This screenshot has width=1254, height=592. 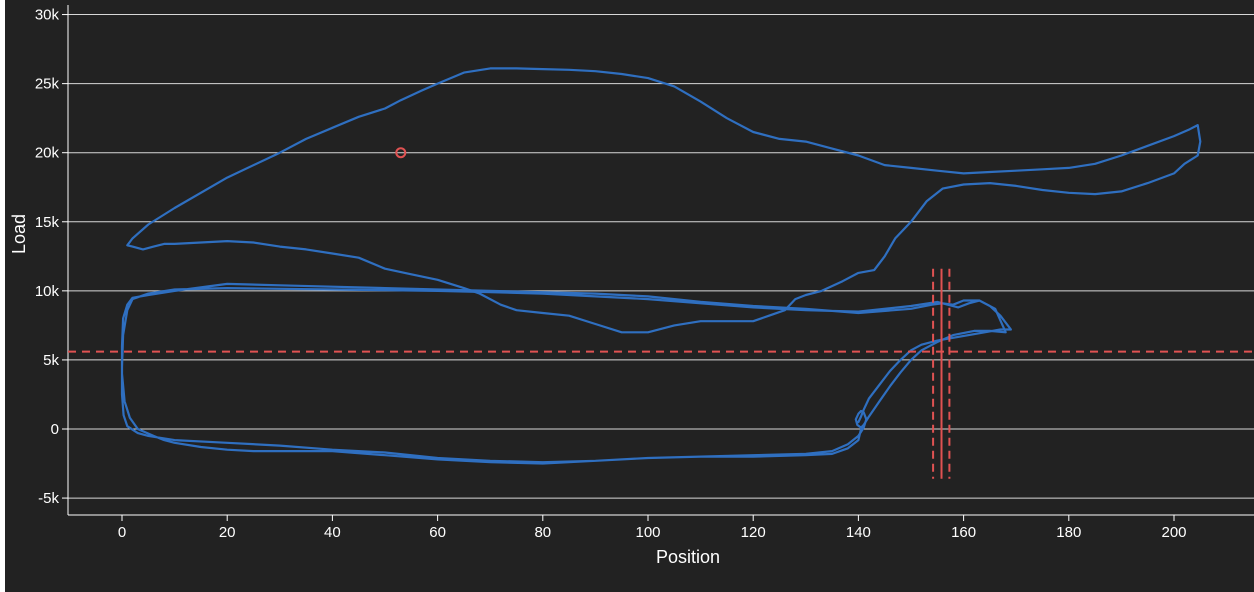 I want to click on x-tick-label: 180, so click(x=1068, y=532).